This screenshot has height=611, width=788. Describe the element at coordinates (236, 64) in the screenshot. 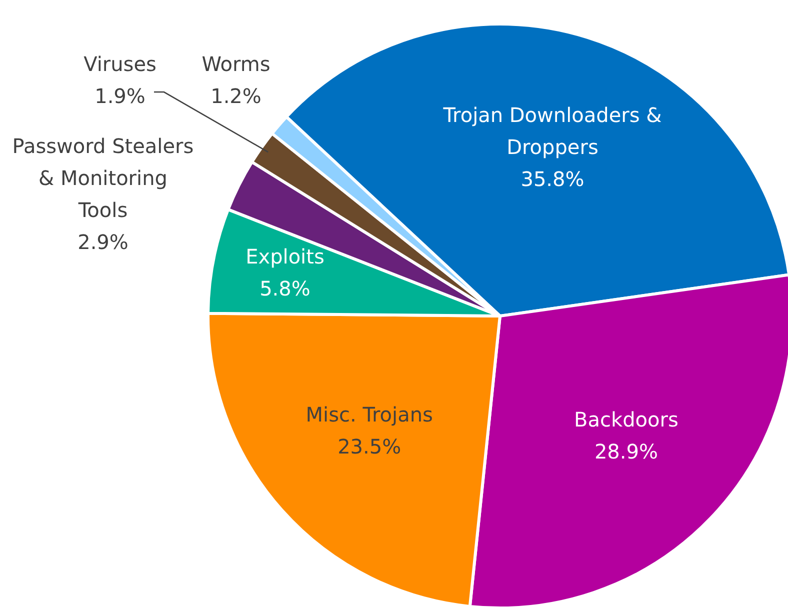

I see `slice-label: Worms` at that location.